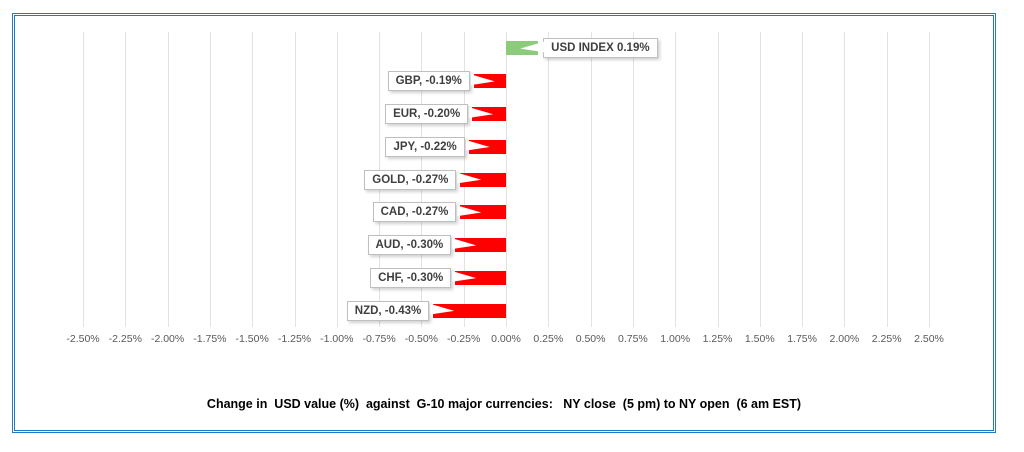 Image resolution: width=1024 pixels, height=452 pixels. What do you see at coordinates (428, 81) in the screenshot?
I see `data-label-gbp: GBP, -0.19%` at bounding box center [428, 81].